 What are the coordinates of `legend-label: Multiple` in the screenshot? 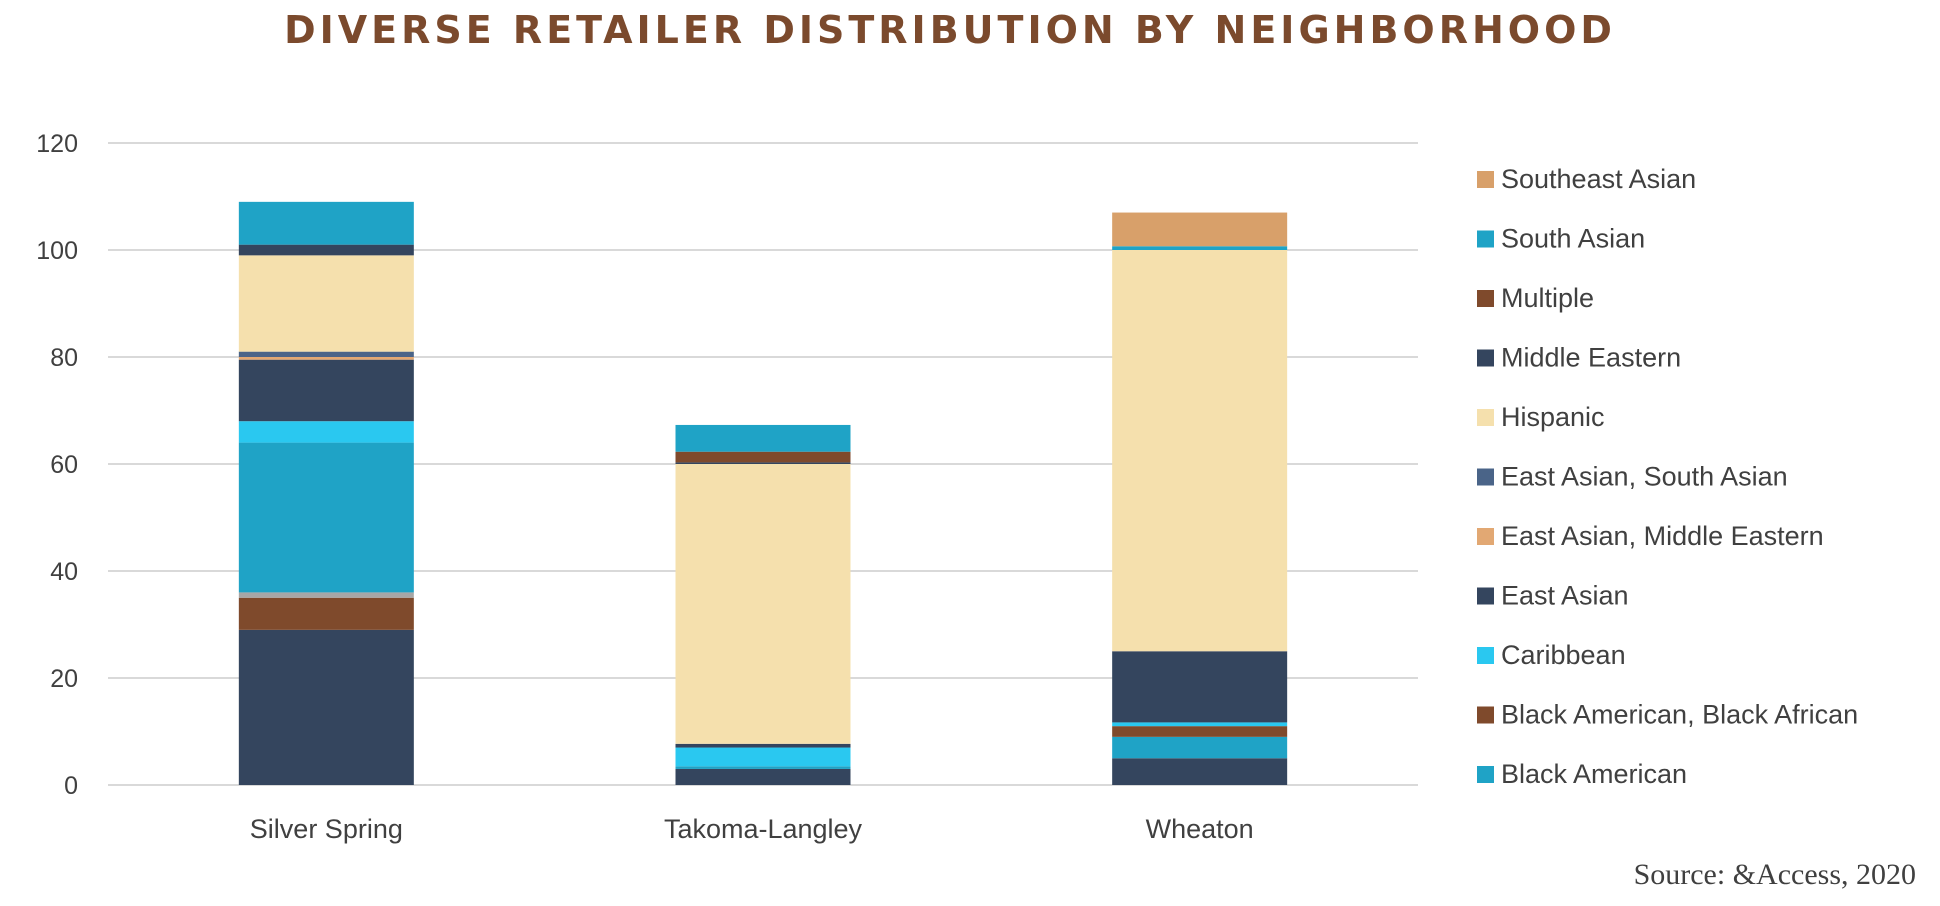 It's located at (1547, 298).